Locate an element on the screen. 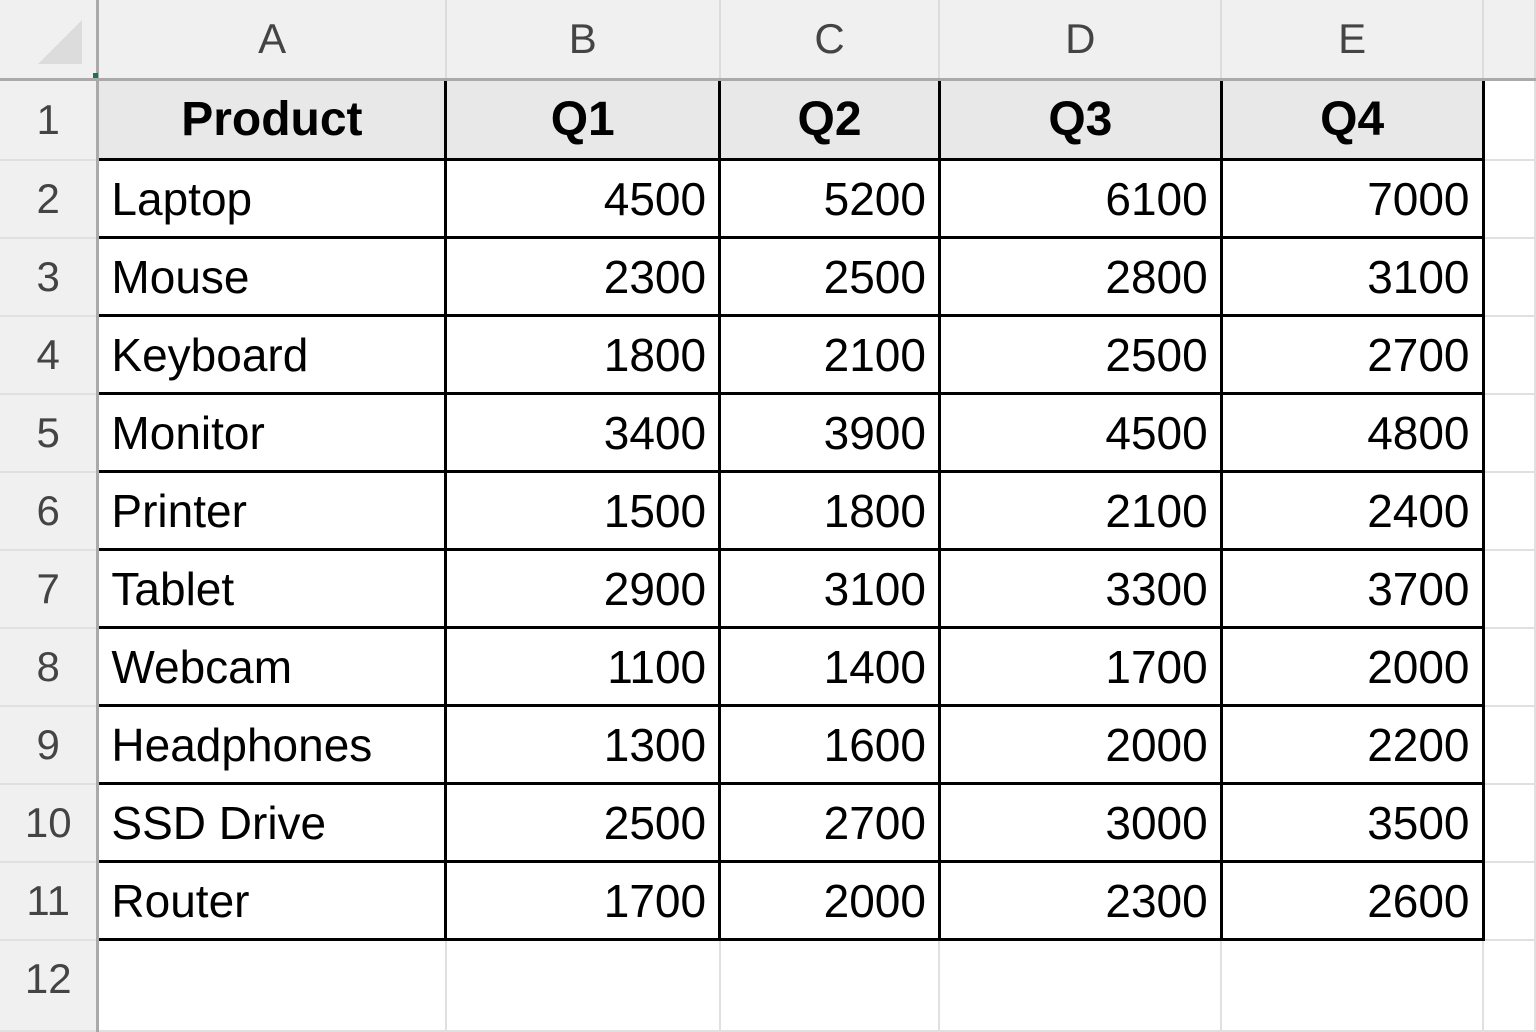  cell-b10: 2500 is located at coordinates (583, 822).